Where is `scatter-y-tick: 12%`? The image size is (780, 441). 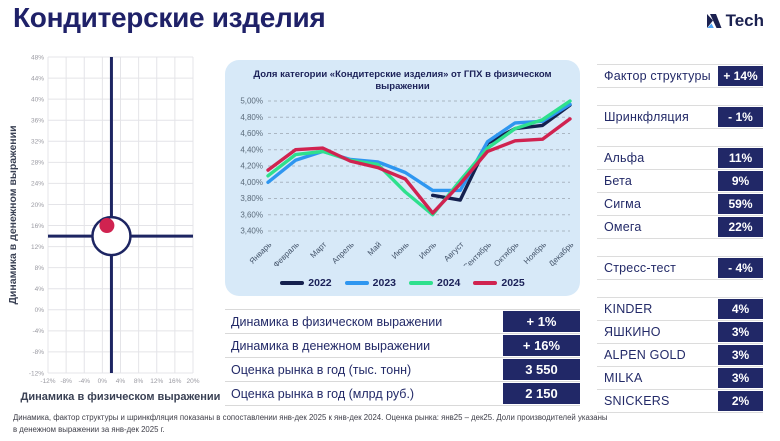 scatter-y-tick: 12% is located at coordinates (37, 247).